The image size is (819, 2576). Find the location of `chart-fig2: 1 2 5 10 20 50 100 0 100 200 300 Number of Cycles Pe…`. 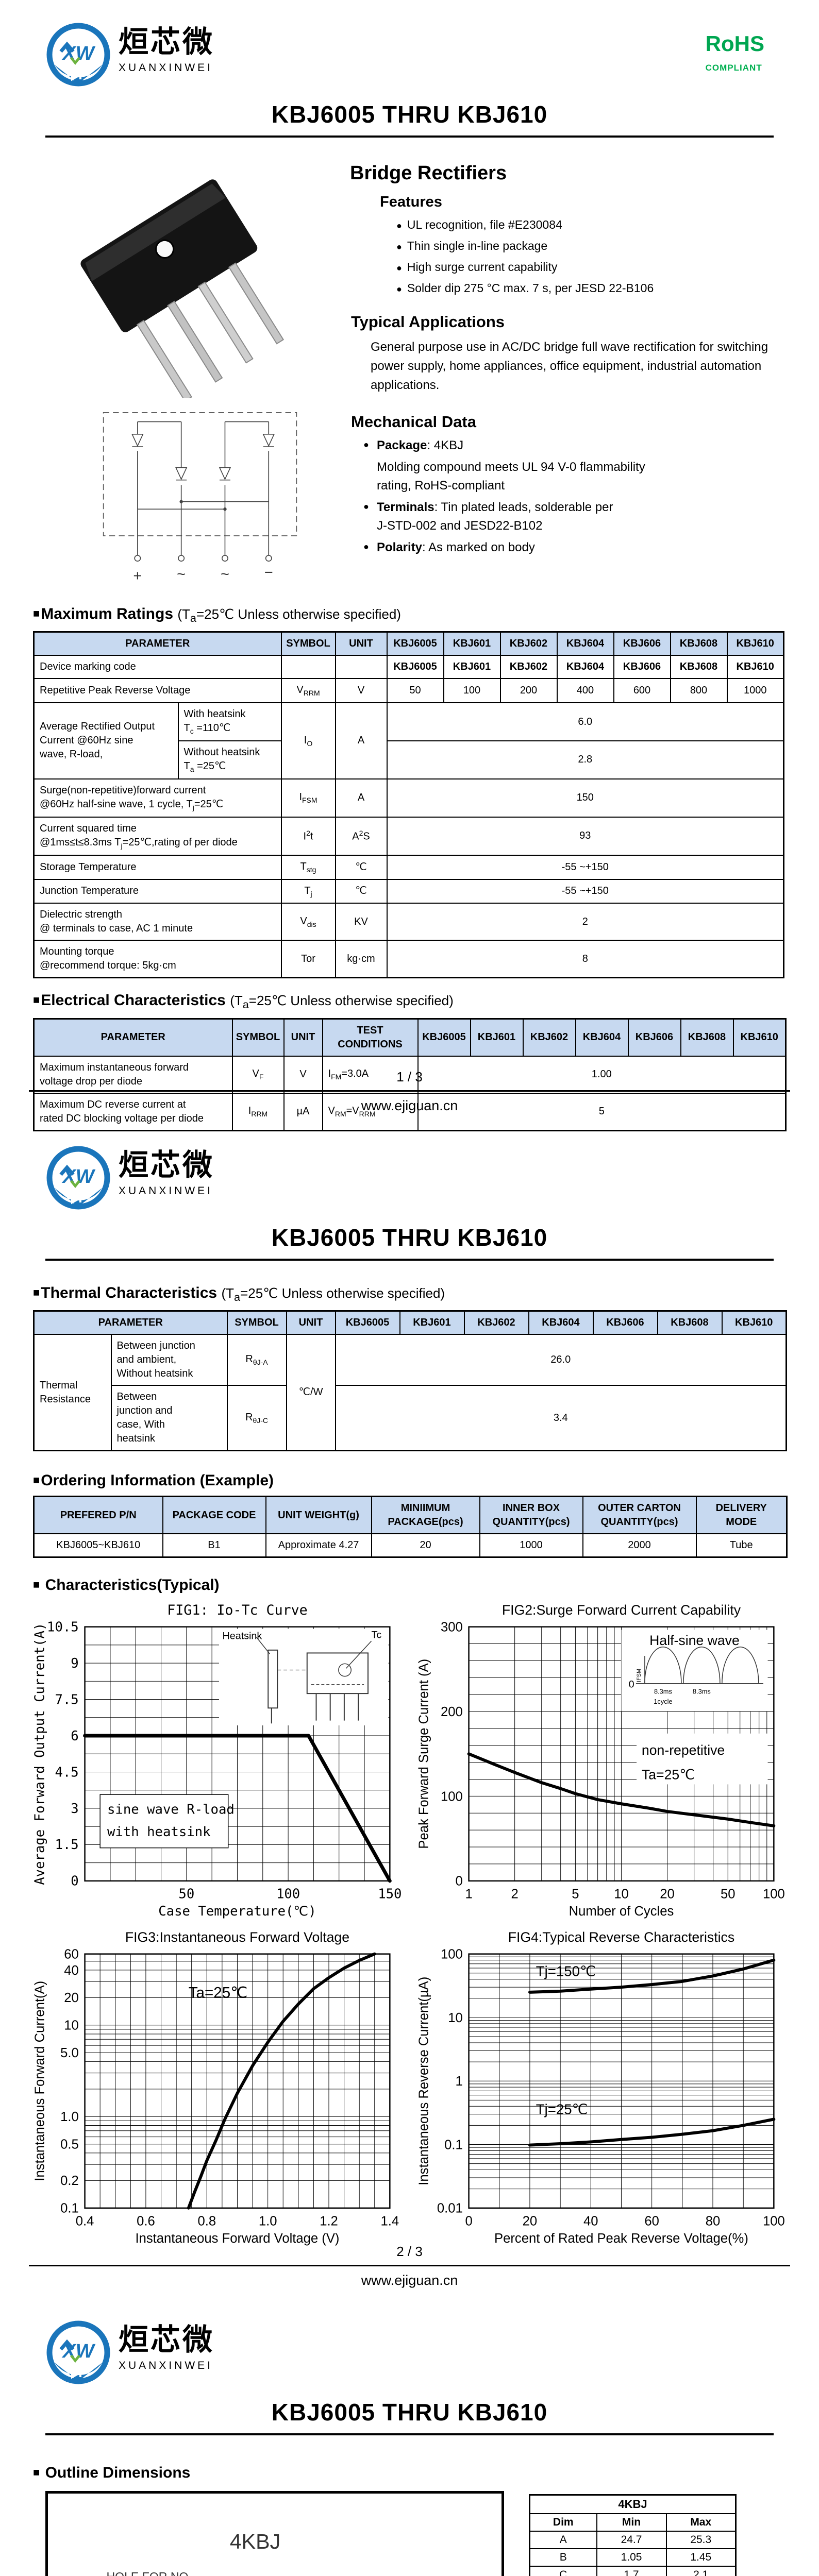

chart-fig2: 1 2 5 10 20 50 100 0 100 200 300 Number of Cycles Pe… is located at coordinates (601, 1763).